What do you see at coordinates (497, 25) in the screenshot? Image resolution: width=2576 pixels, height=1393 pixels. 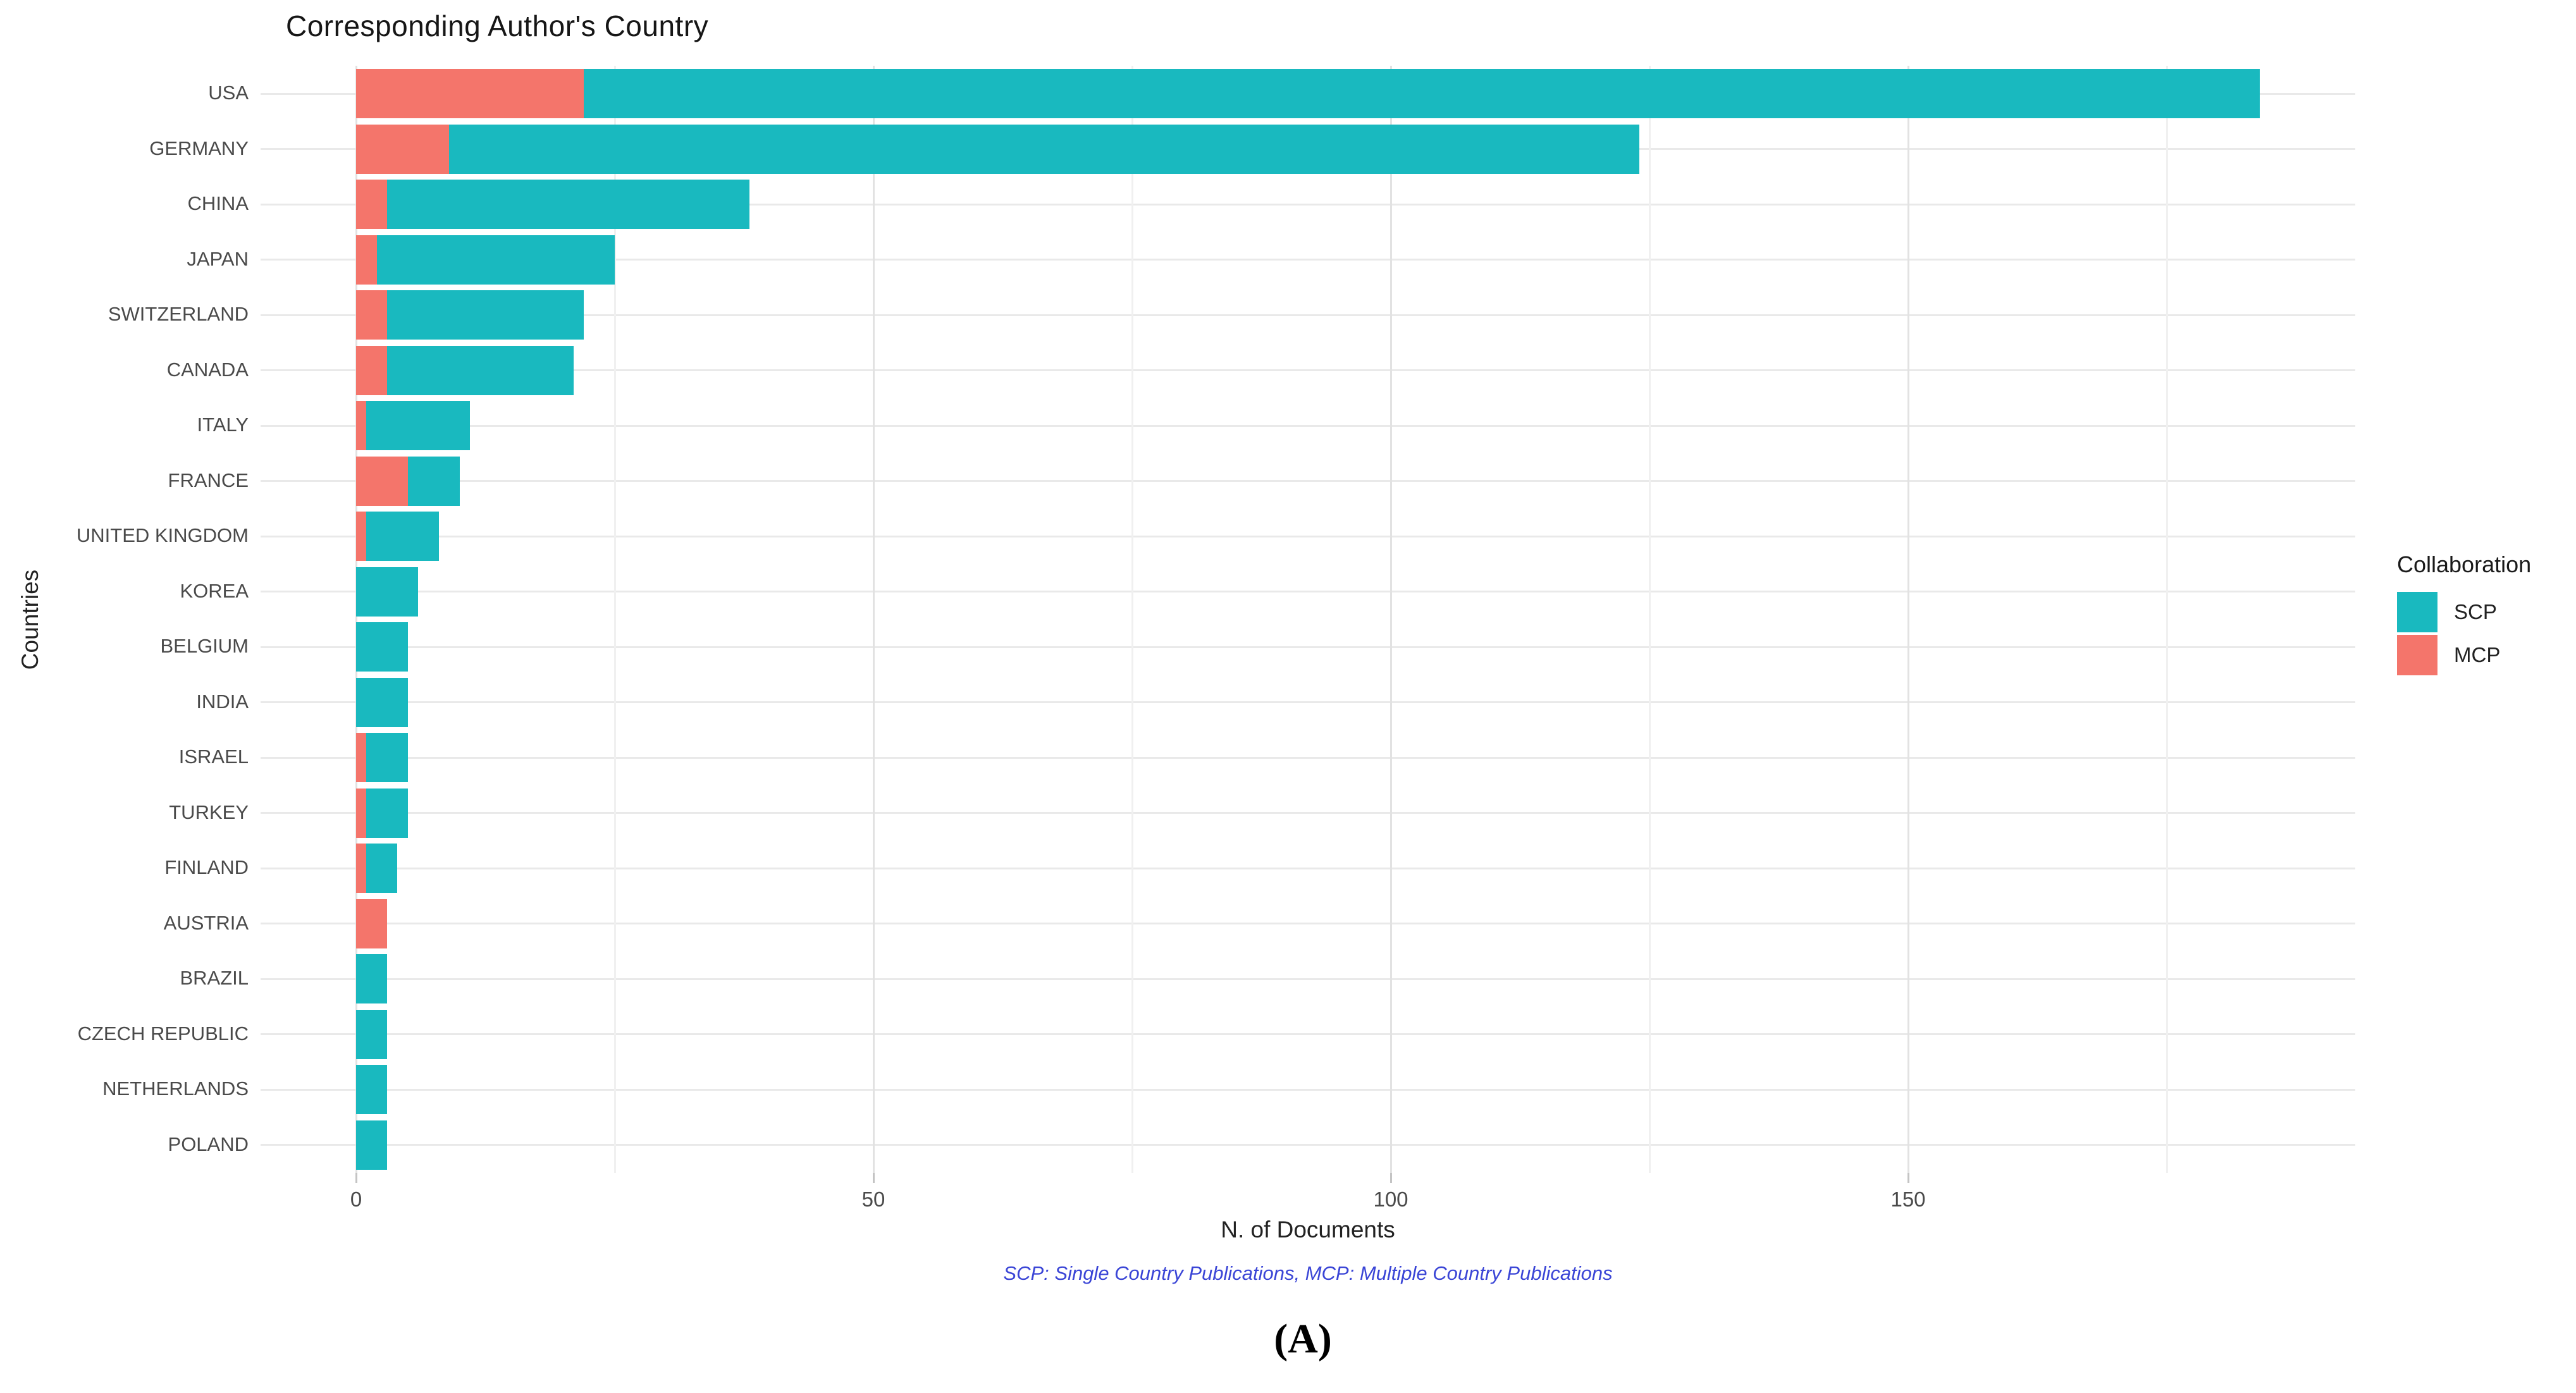 I see `chart-title: Corresponding Author's Country` at bounding box center [497, 25].